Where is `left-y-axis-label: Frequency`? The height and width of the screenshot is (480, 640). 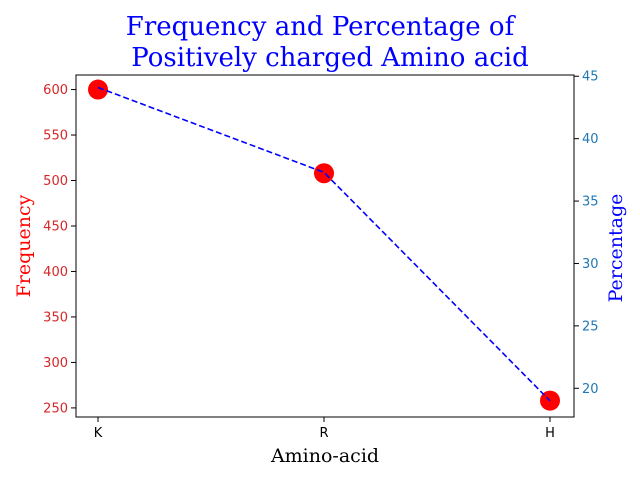
left-y-axis-label: Frequency is located at coordinates (24, 245).